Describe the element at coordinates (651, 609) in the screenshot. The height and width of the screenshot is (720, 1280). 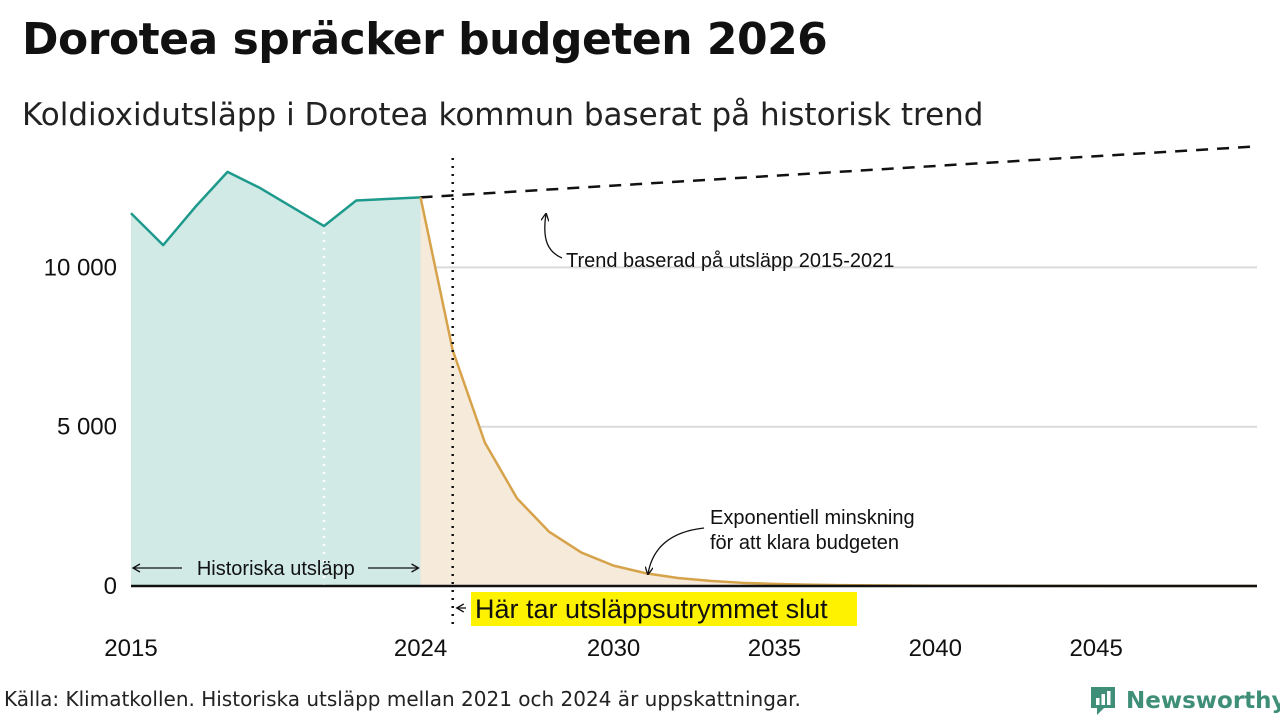
I see `budget-end-label: Här tar utsläppsutrymmet slut` at that location.